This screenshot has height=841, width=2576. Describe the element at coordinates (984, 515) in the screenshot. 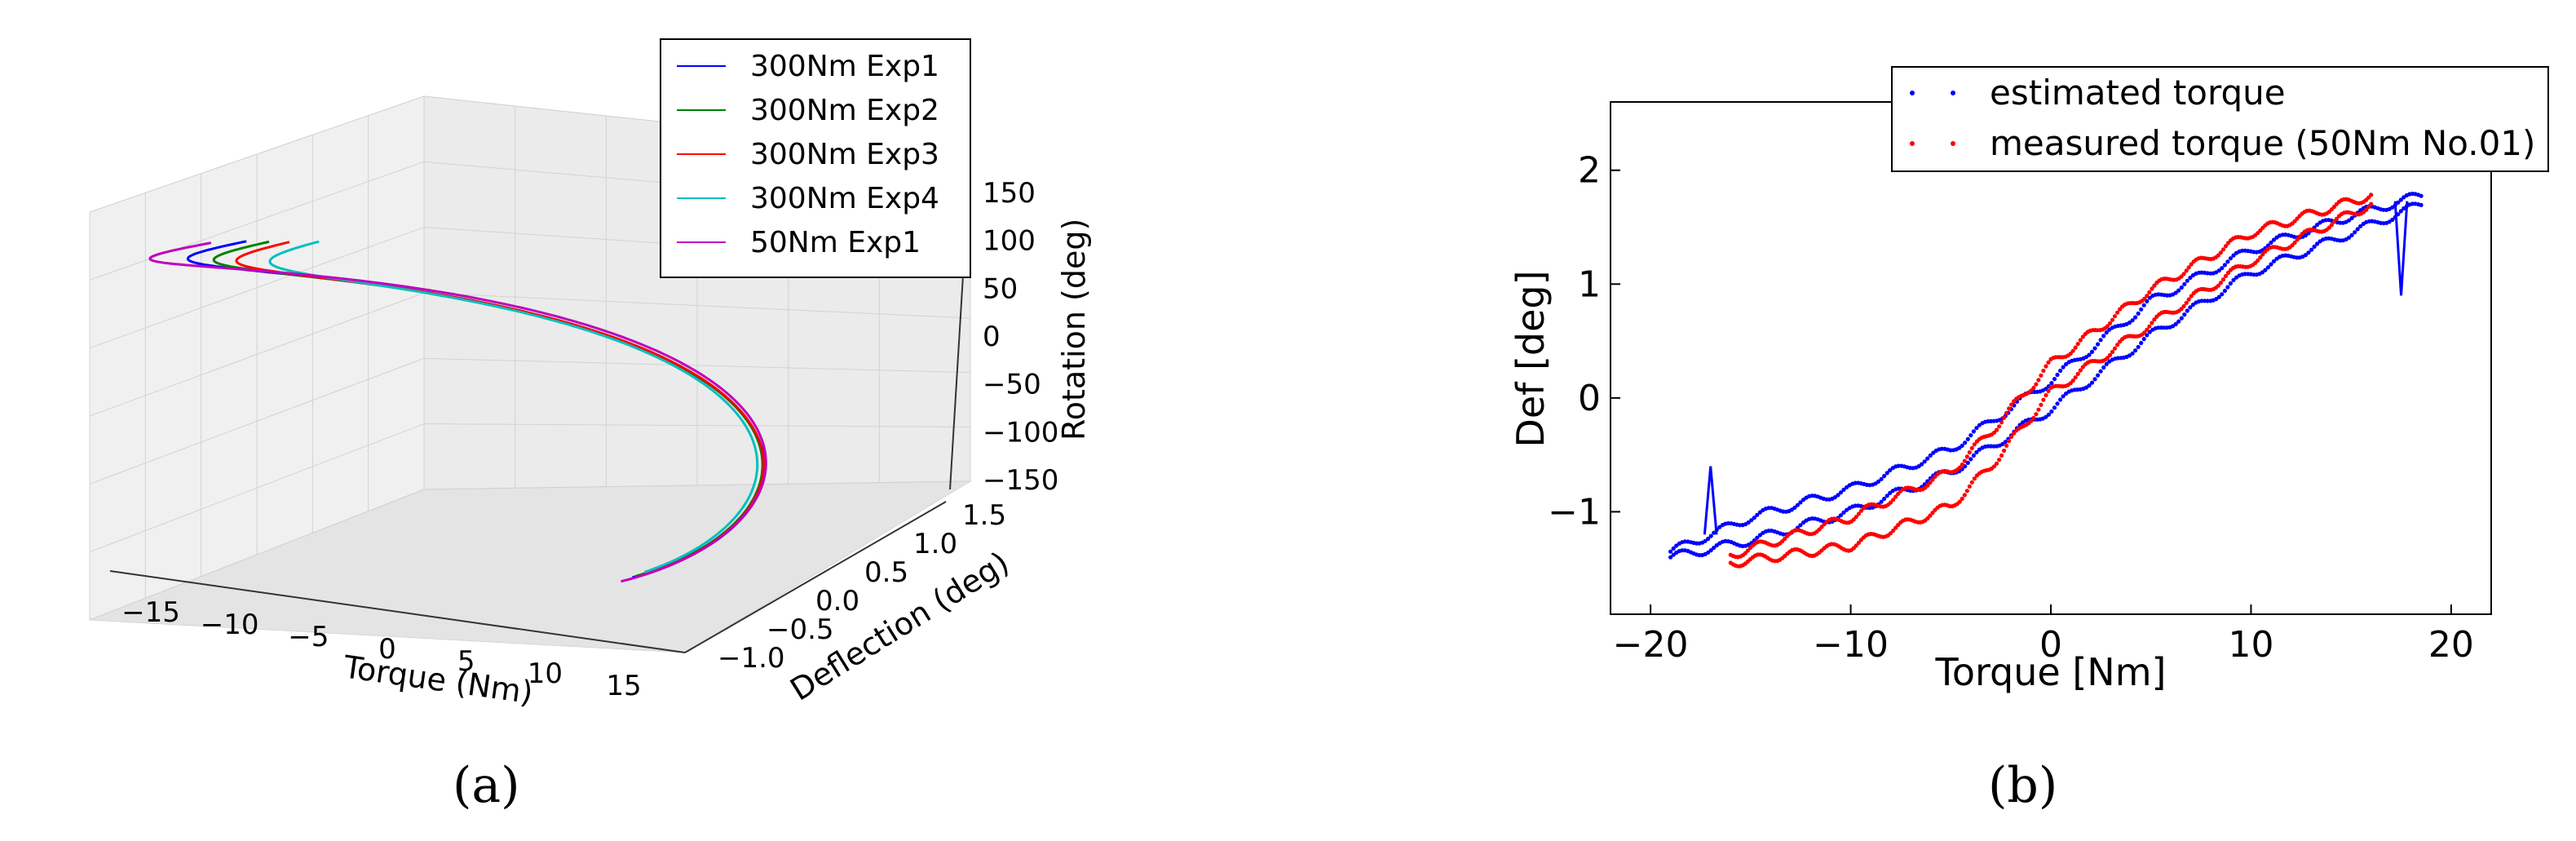

I see `y-tick-label-a: 1.5` at that location.